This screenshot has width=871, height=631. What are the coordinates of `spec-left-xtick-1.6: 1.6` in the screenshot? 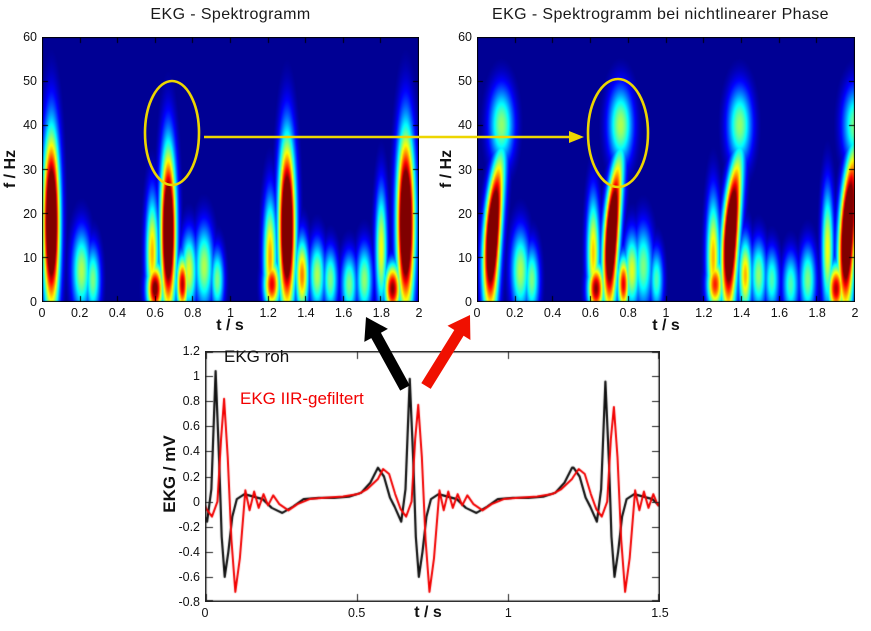 It's located at (343, 313).